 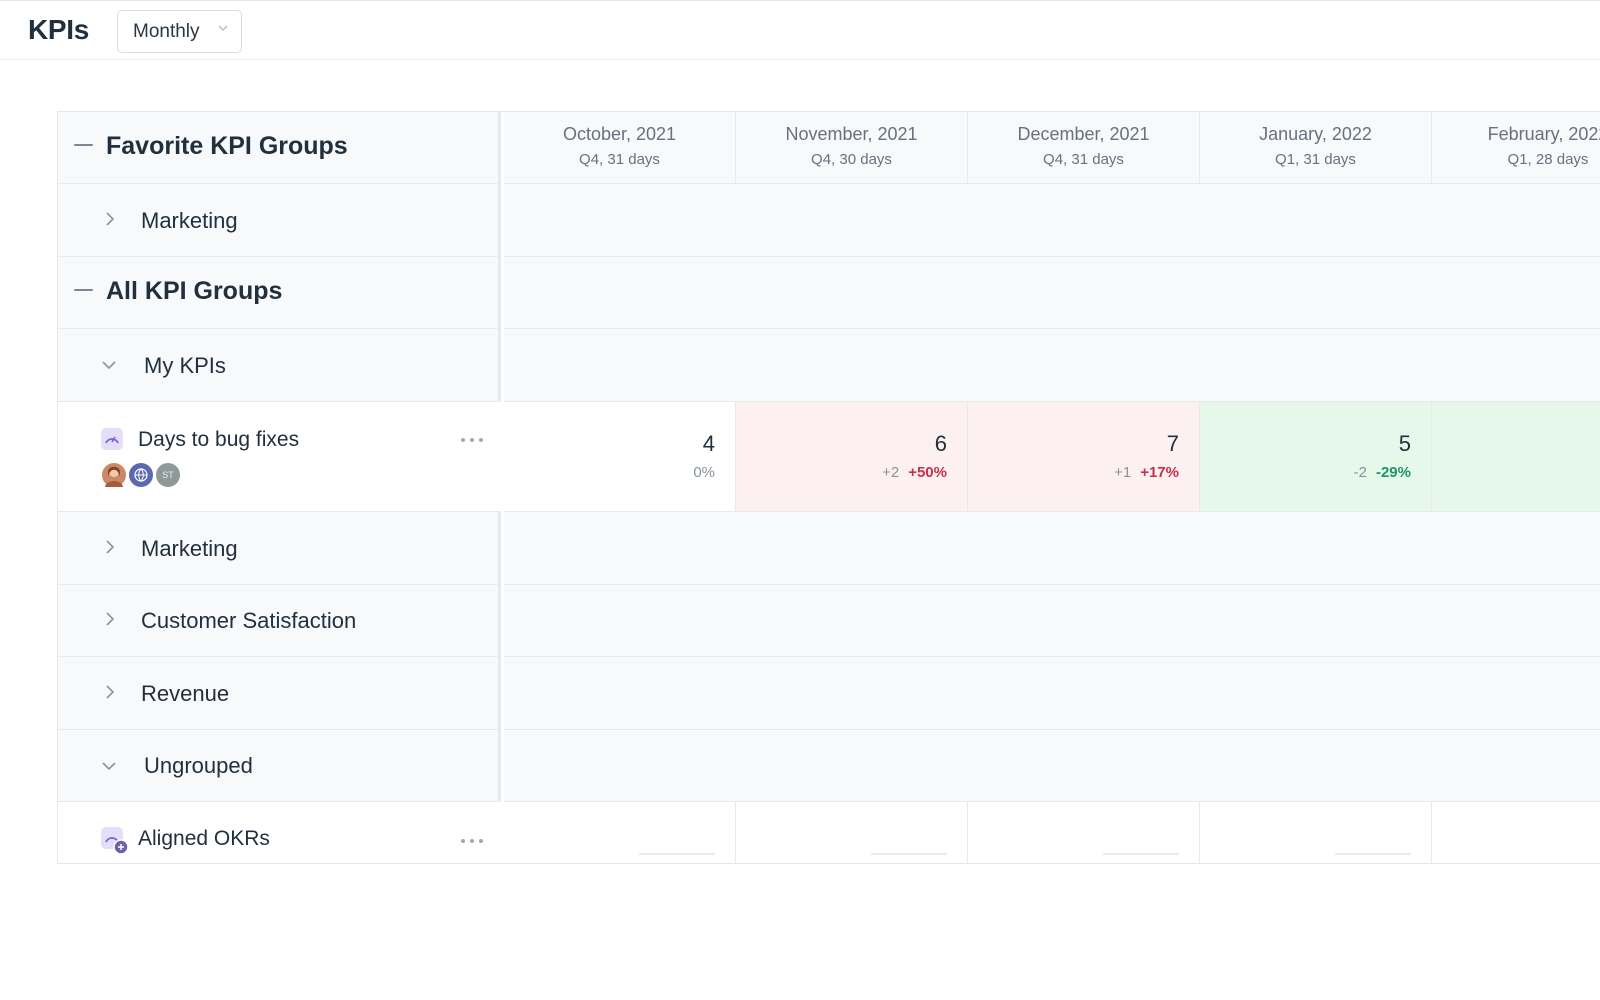 What do you see at coordinates (891, 472) in the screenshot?
I see `delta-absolute: +2` at bounding box center [891, 472].